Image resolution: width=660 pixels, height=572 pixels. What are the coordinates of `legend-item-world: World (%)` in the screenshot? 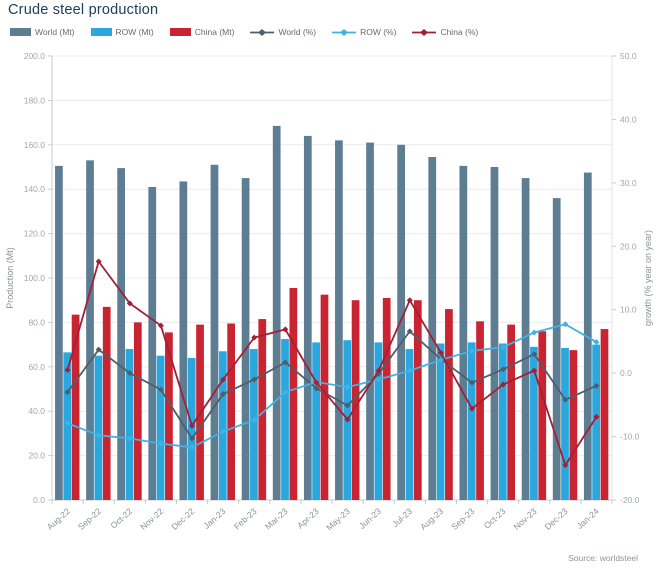 It's located at (283, 32).